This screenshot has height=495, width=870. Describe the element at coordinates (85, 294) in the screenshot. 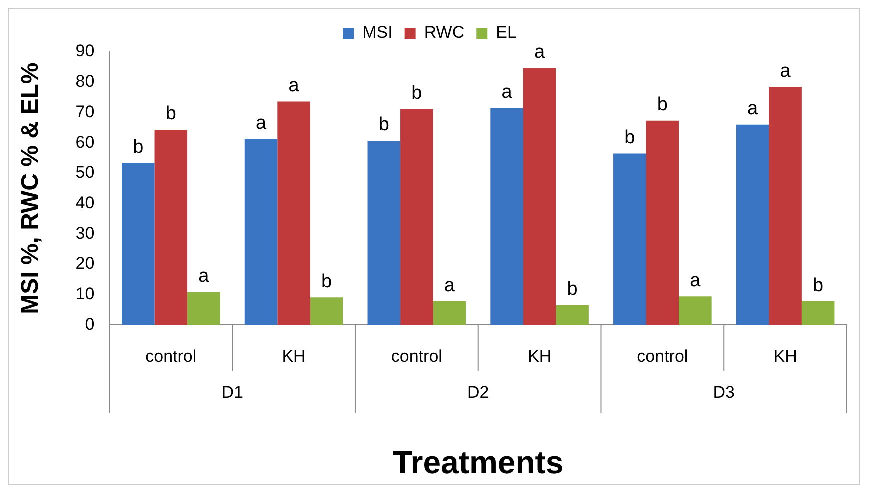

I see `y-tick-label: 10` at that location.